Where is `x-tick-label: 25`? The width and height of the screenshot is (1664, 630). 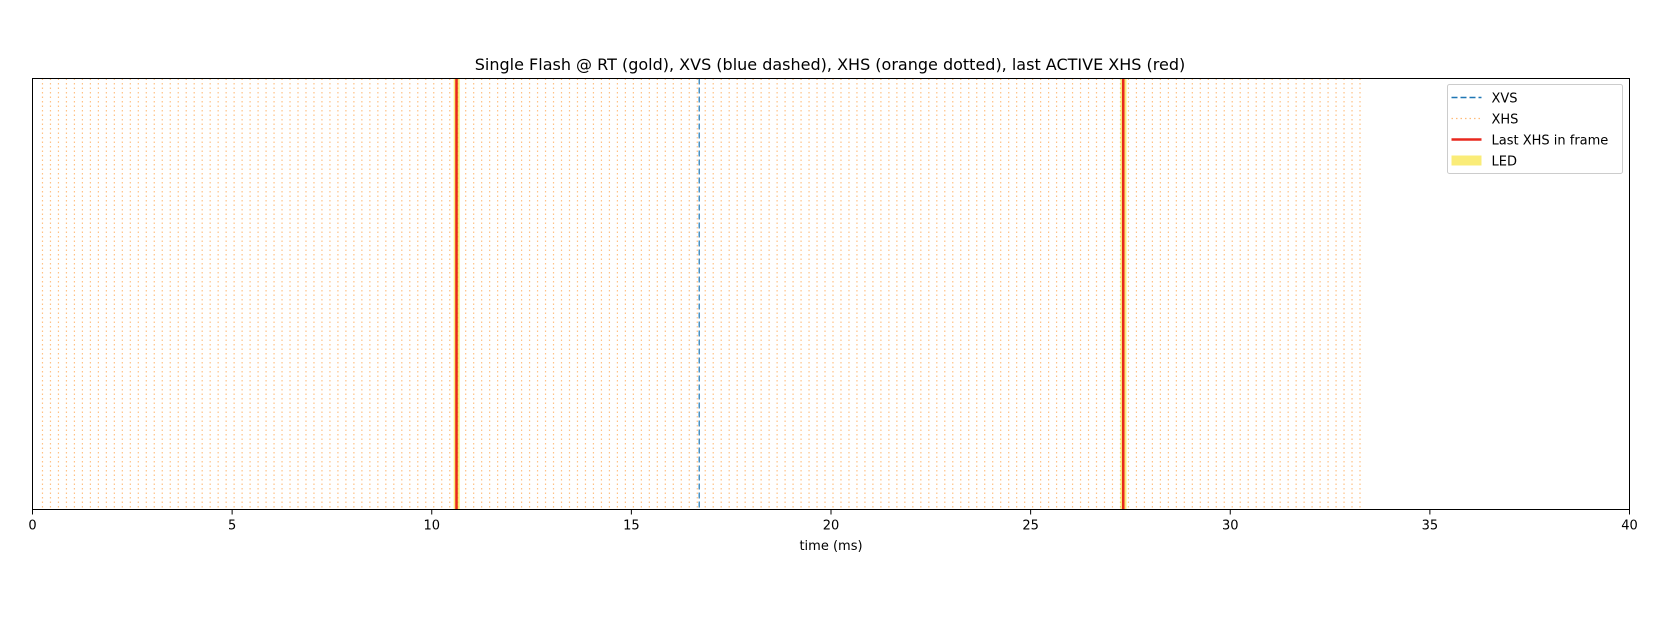
x-tick-label: 25 is located at coordinates (1030, 526).